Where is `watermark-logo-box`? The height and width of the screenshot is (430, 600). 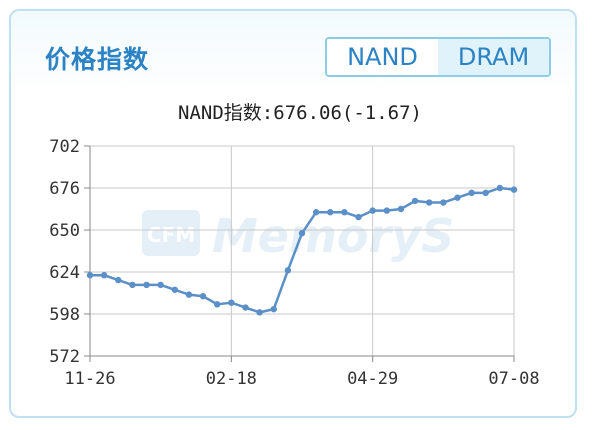
watermark-logo-box is located at coordinates (171, 233).